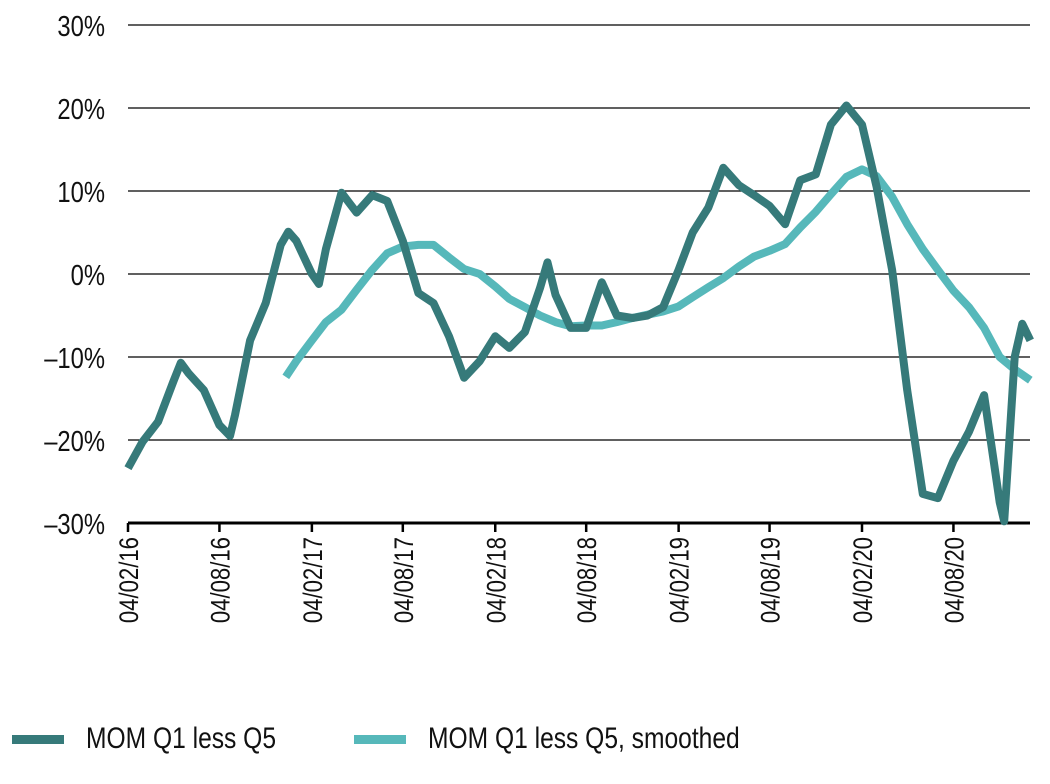  What do you see at coordinates (74, 358) in the screenshot?
I see `y-tick-label: –10%` at bounding box center [74, 358].